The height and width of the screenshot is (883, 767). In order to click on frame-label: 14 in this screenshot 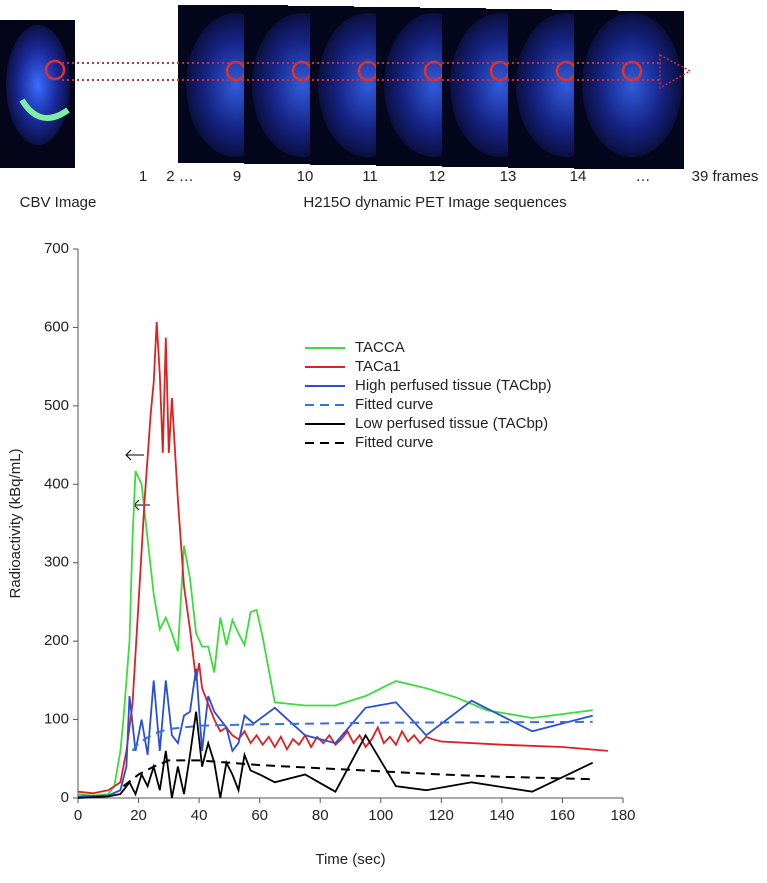, I will do `click(578, 176)`.